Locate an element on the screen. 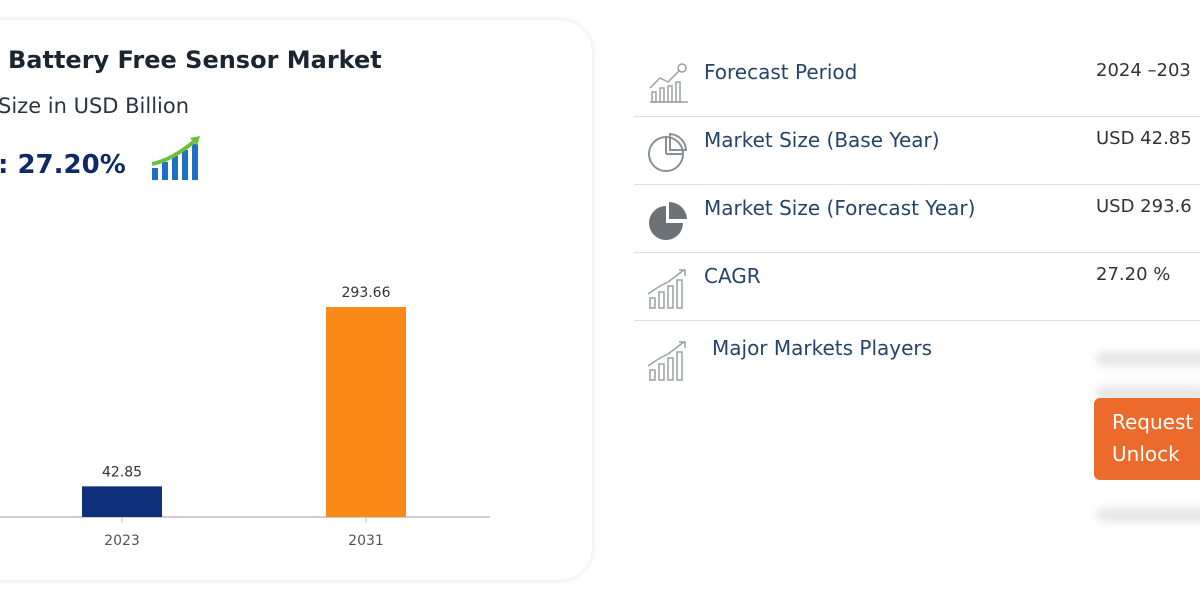 The width and height of the screenshot is (1200, 600). info-row-value: 27.20 % is located at coordinates (1133, 274).